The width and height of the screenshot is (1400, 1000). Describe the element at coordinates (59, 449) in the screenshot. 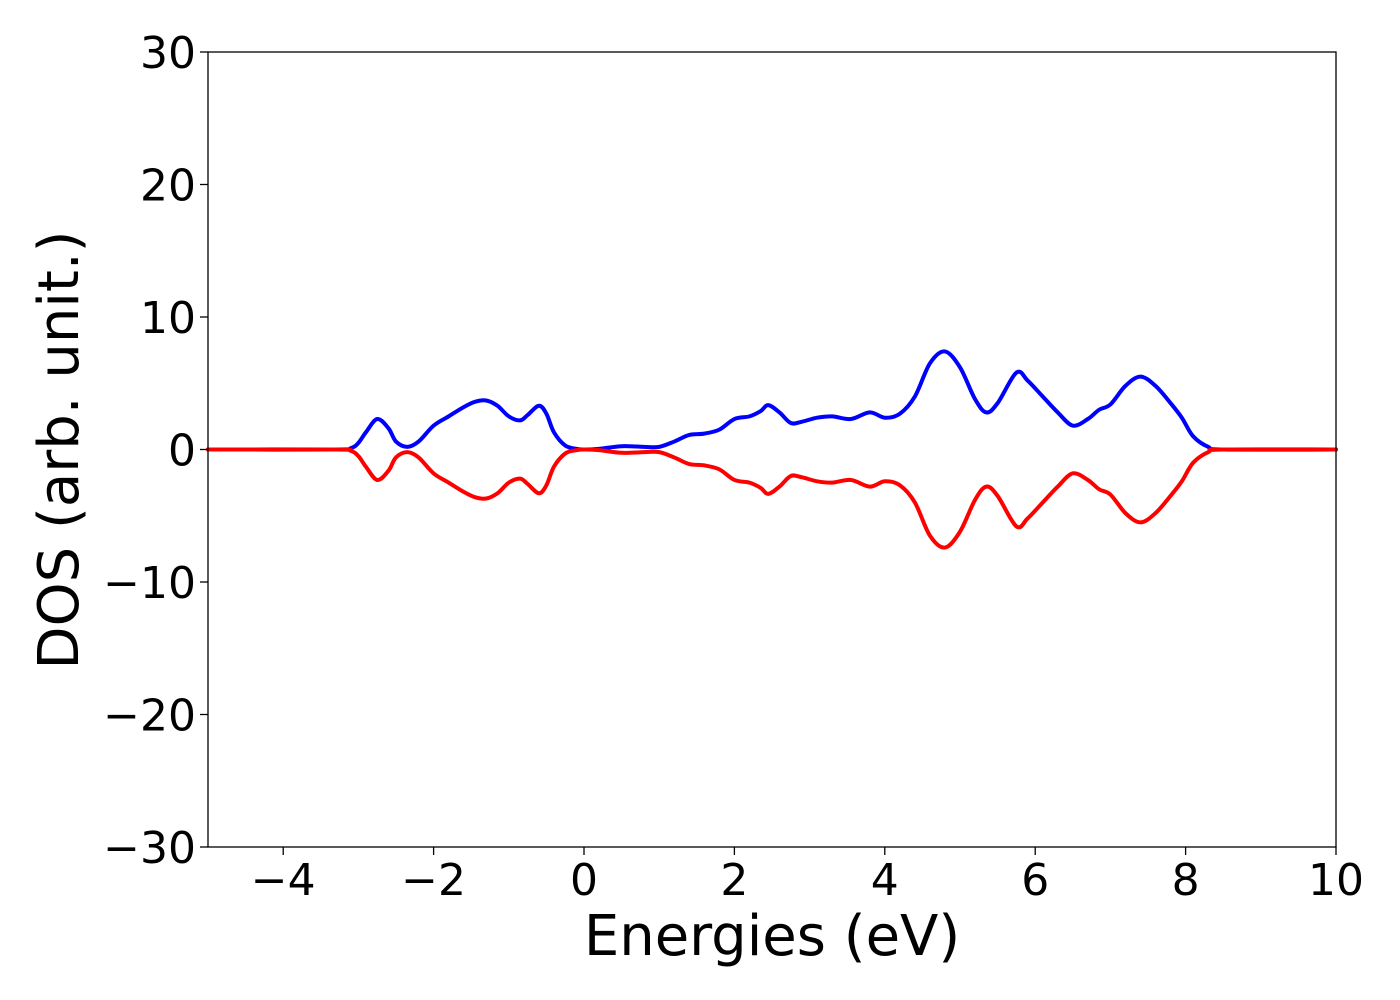

I see `y-axis-title: DOS (arb. unit.)` at that location.